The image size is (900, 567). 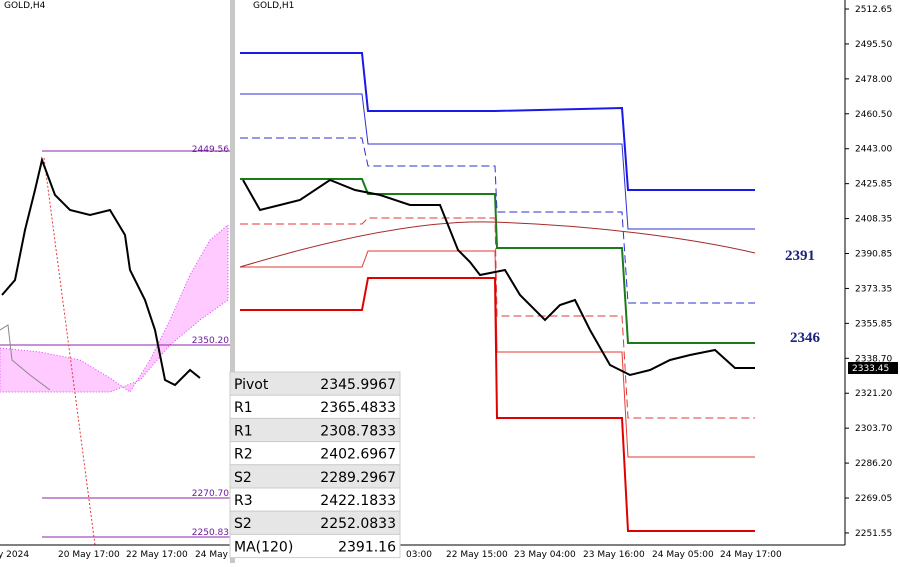 I want to click on price-label: 2251.55, so click(x=873, y=534).